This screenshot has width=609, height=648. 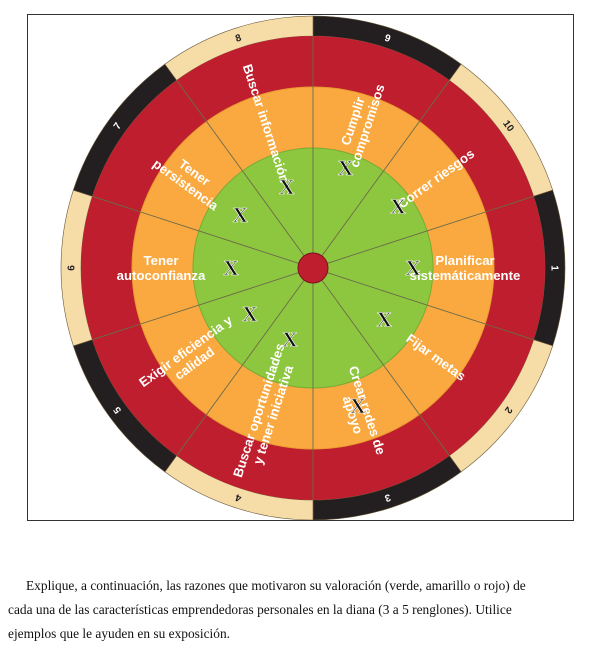 I want to click on scale-number: 9, so click(x=387, y=39).